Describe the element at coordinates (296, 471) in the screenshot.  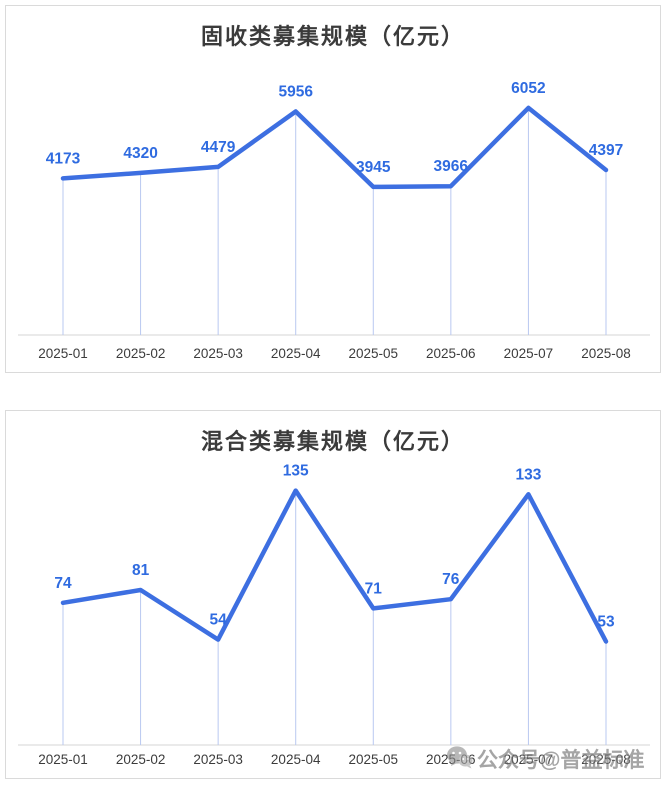
I see `value-label: 135` at that location.